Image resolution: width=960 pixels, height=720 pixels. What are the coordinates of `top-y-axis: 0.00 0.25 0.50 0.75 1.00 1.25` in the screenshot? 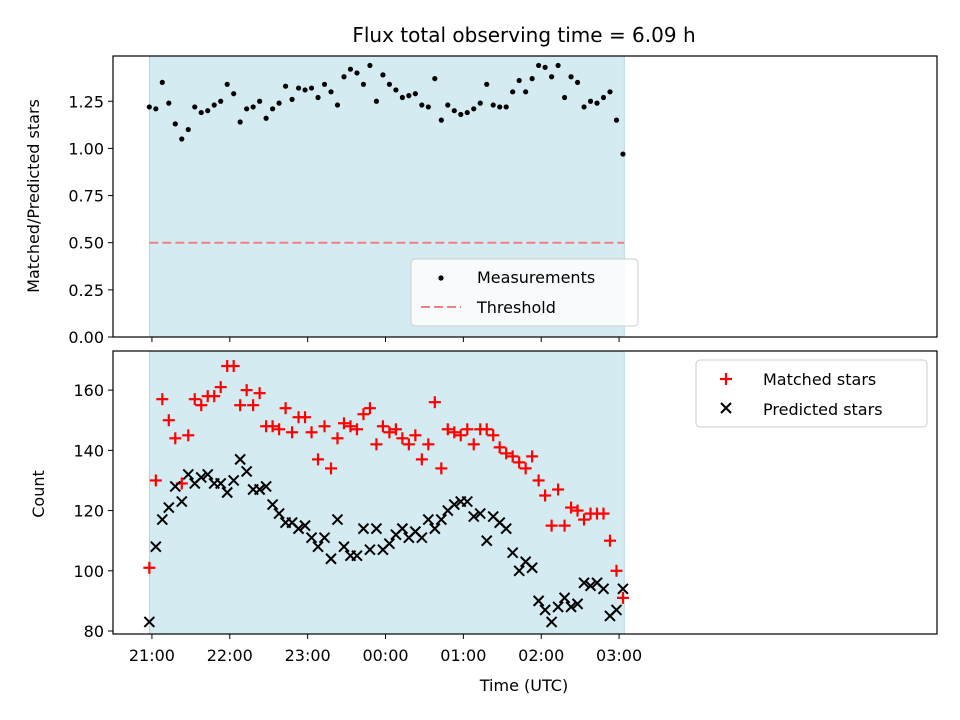 It's located at (90, 219).